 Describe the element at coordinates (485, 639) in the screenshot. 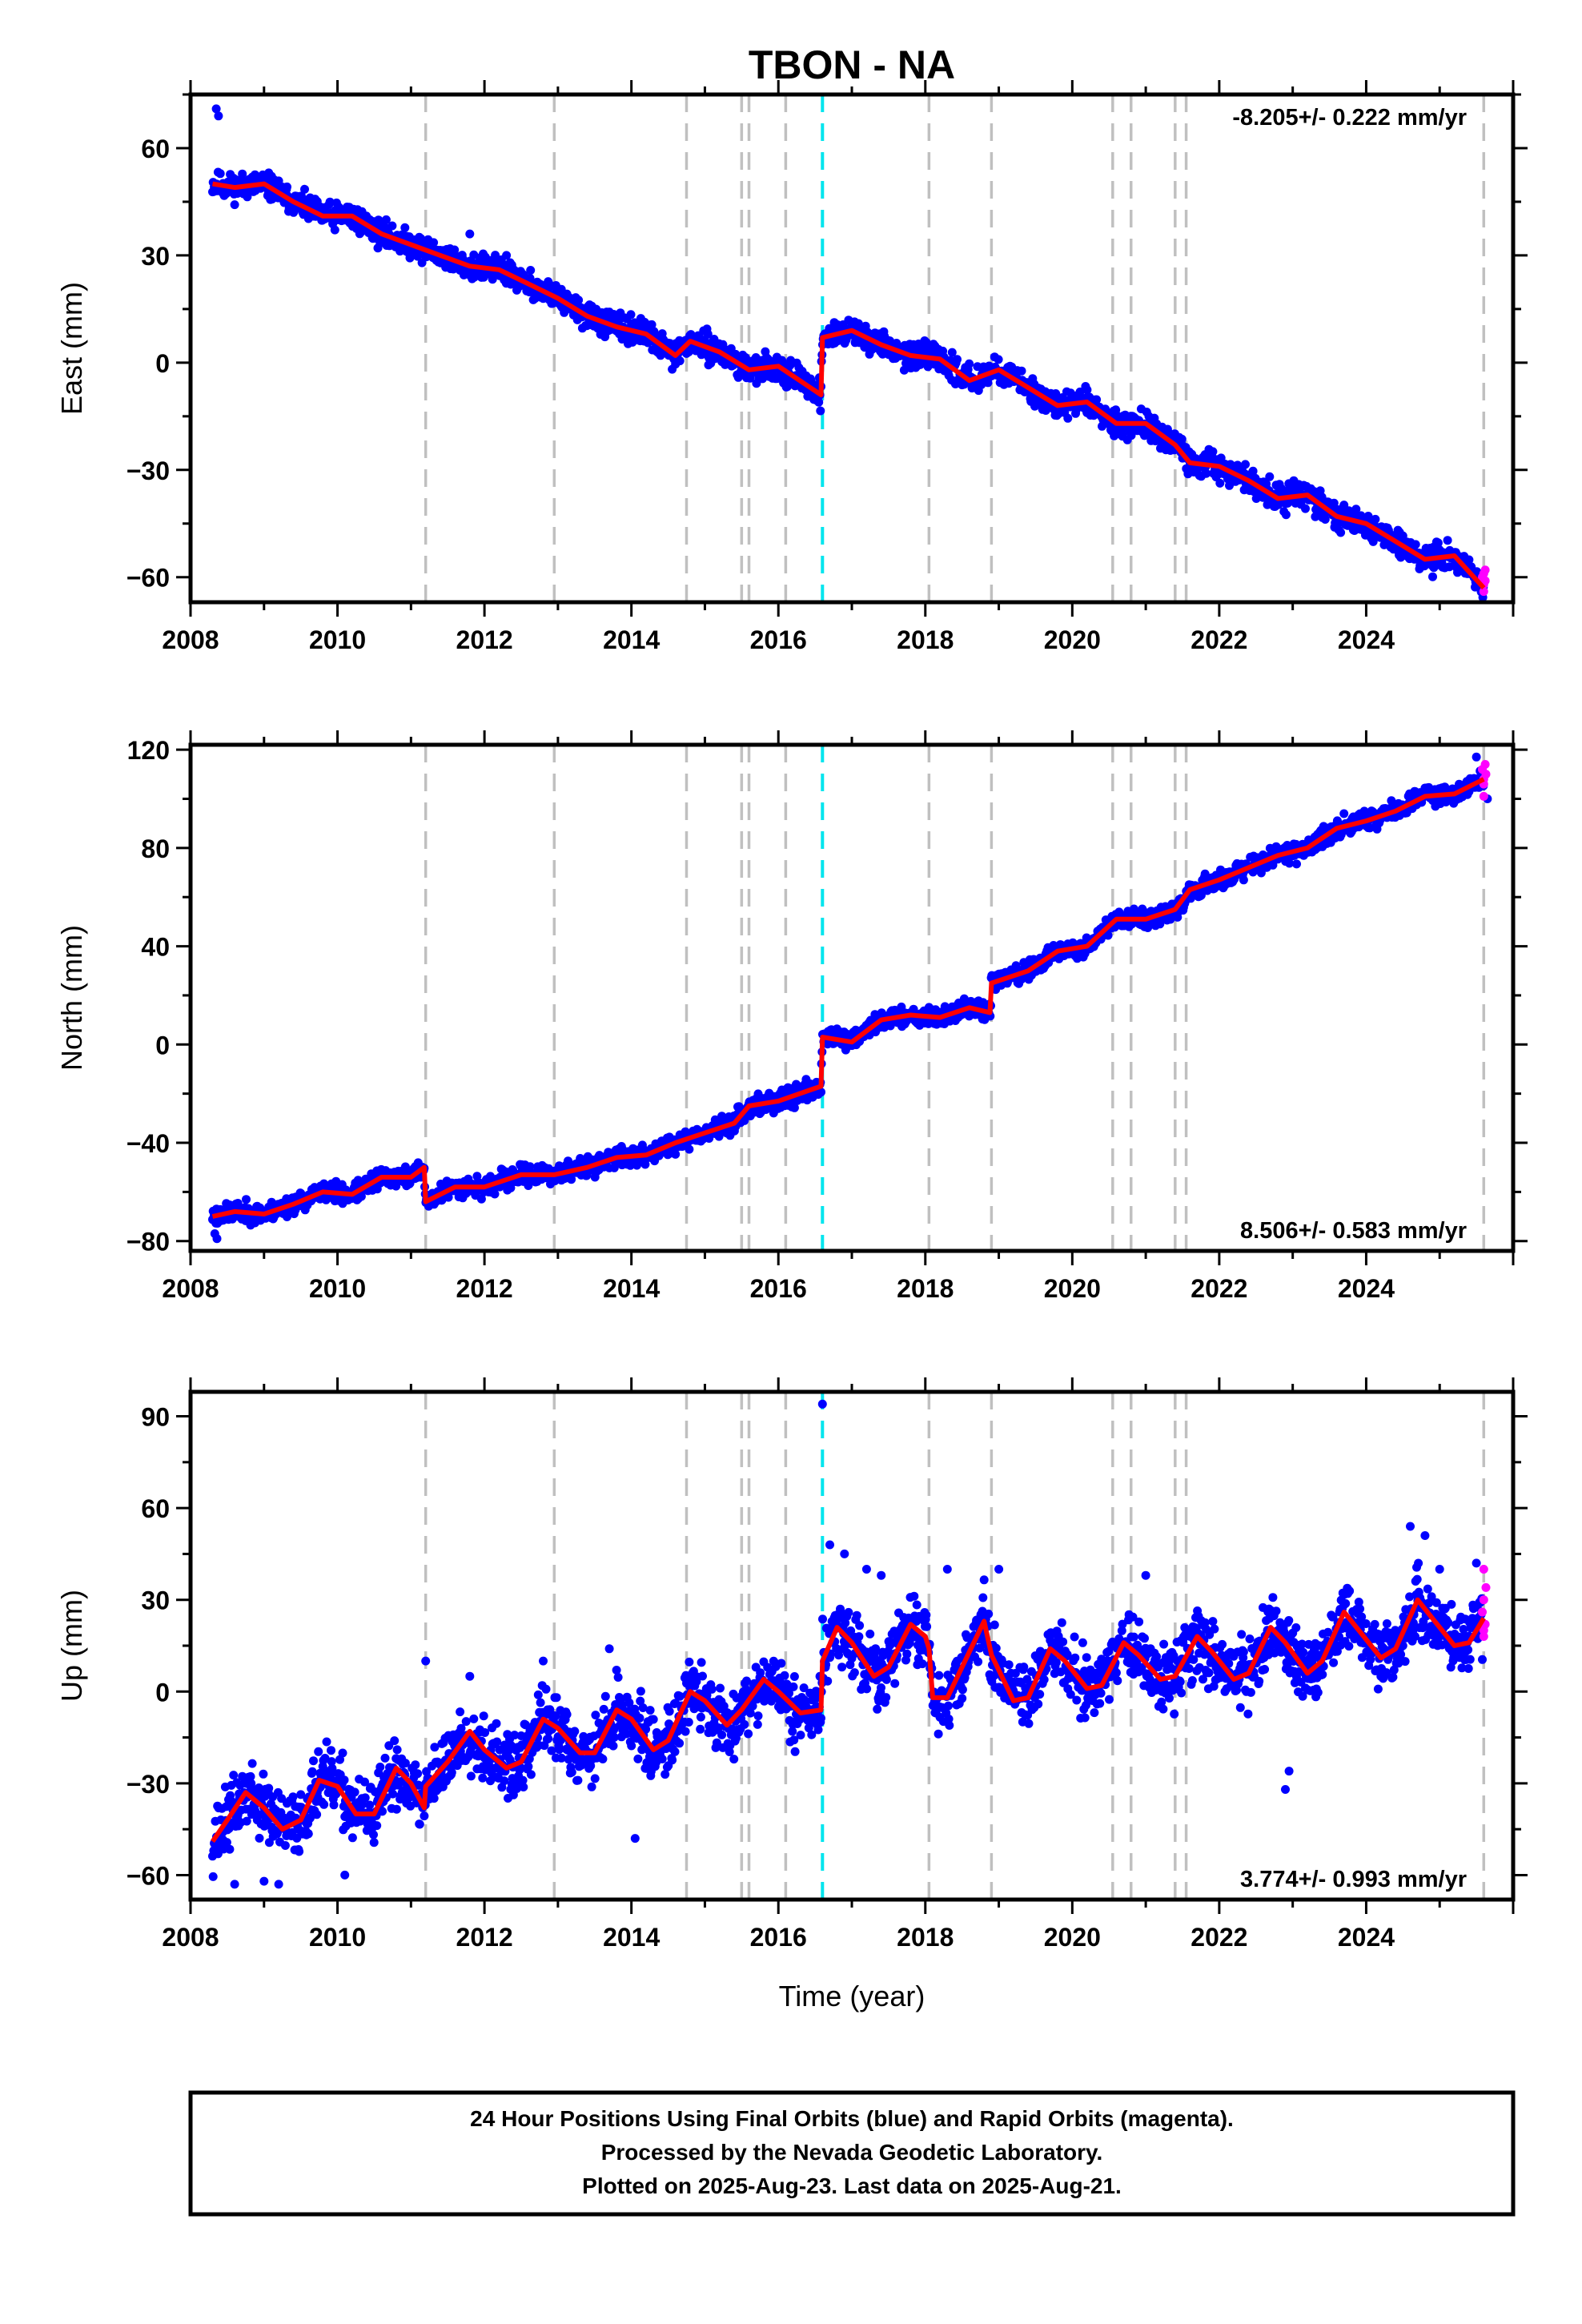

I see `east-x-tick-label: 2012` at that location.